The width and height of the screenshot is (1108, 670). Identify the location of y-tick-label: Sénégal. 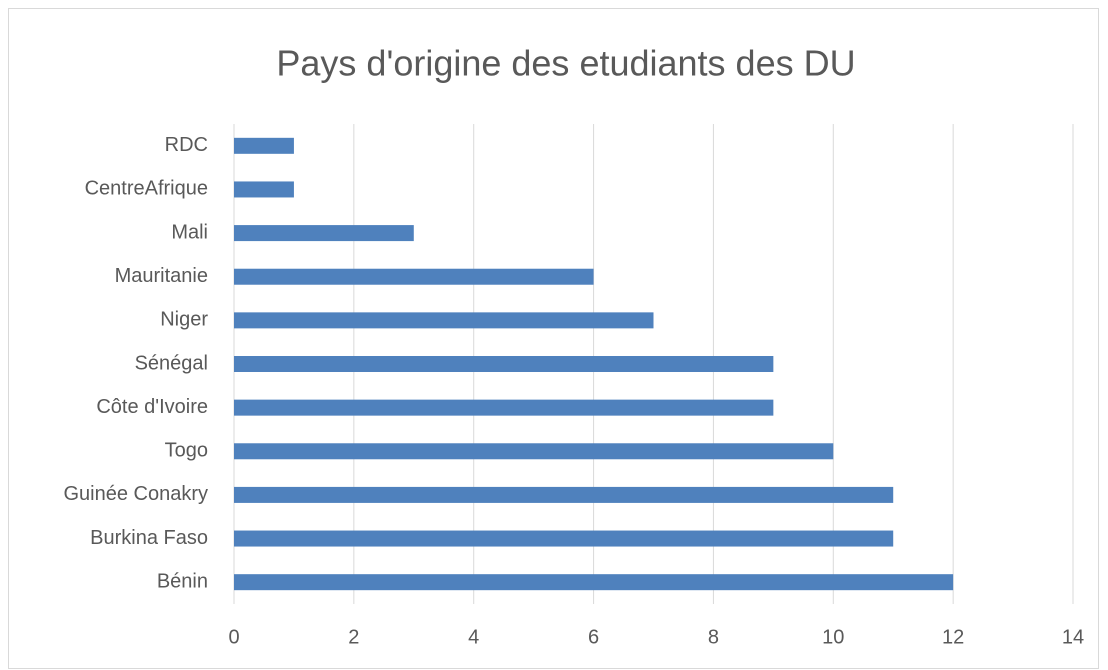
(171, 363).